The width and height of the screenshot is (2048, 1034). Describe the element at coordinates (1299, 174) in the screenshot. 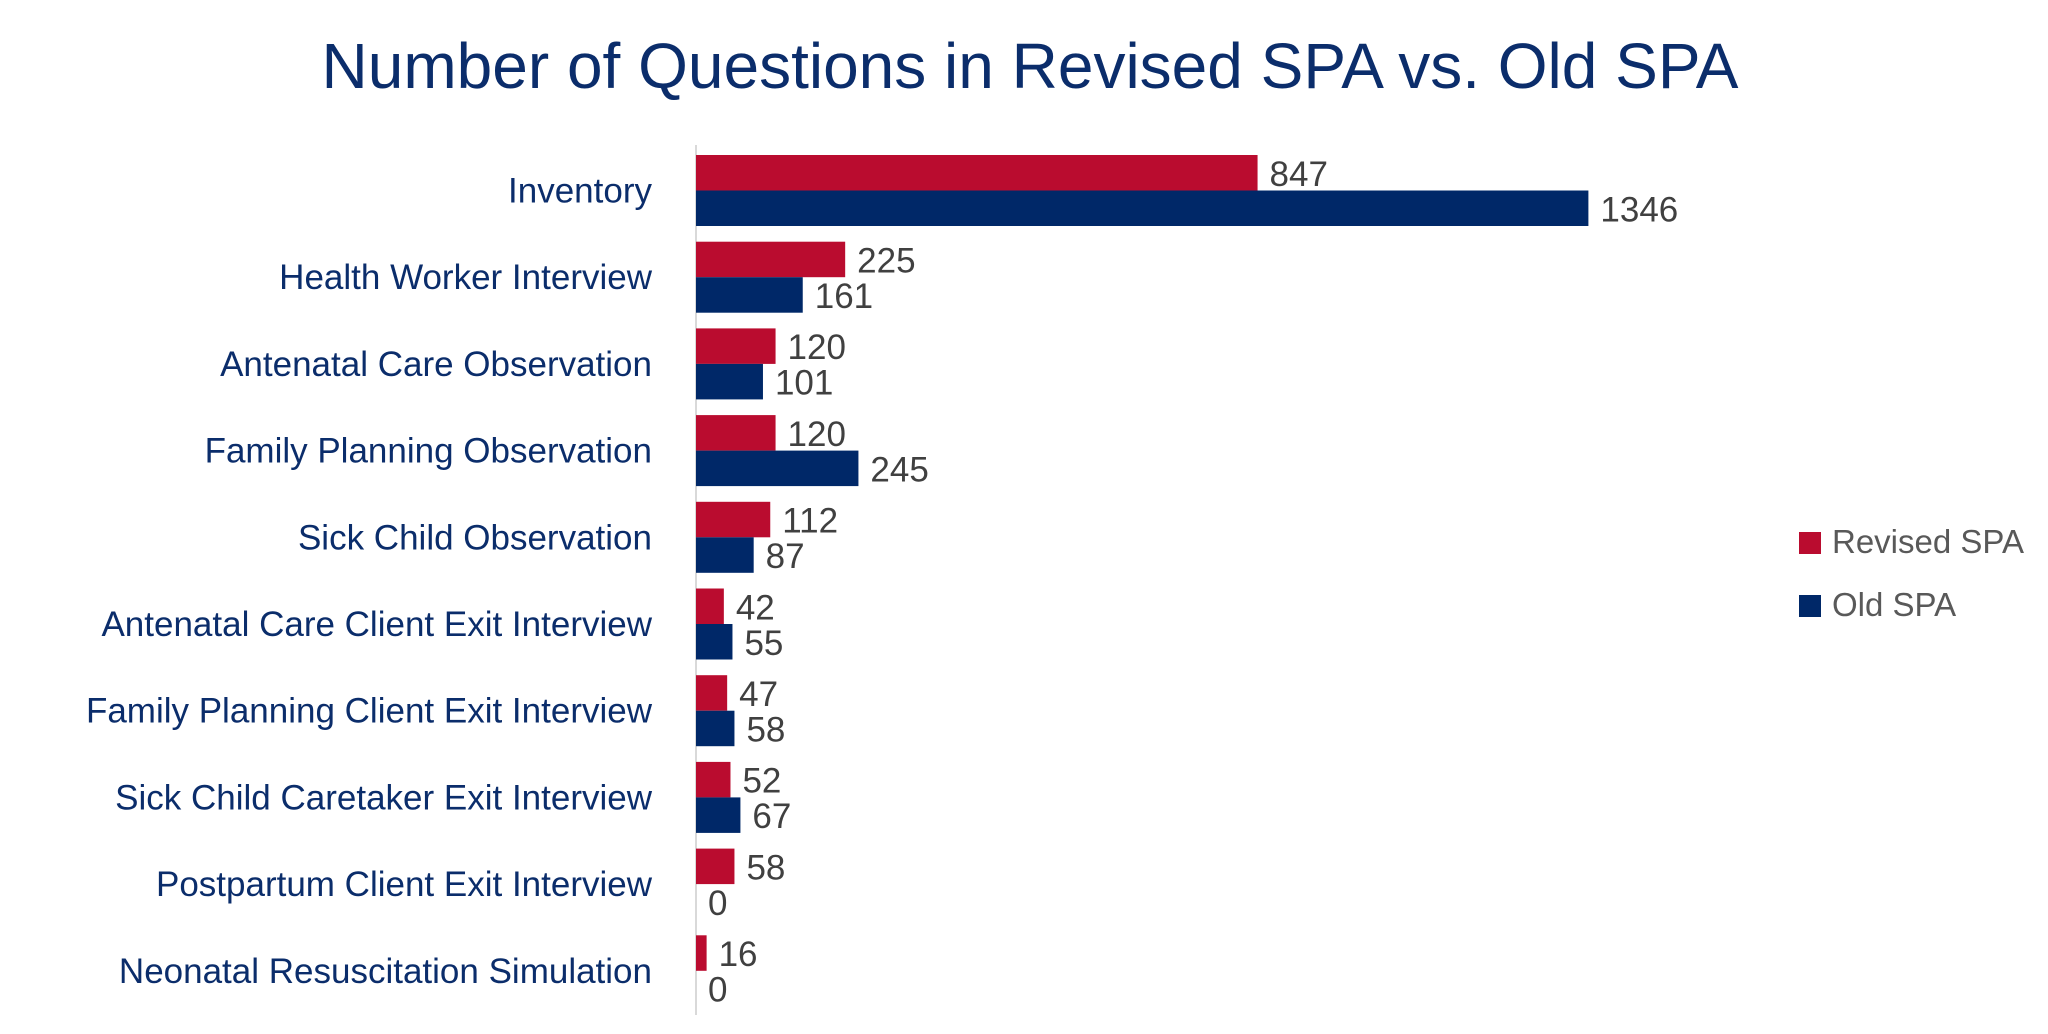

I see `data-label: 847` at that location.